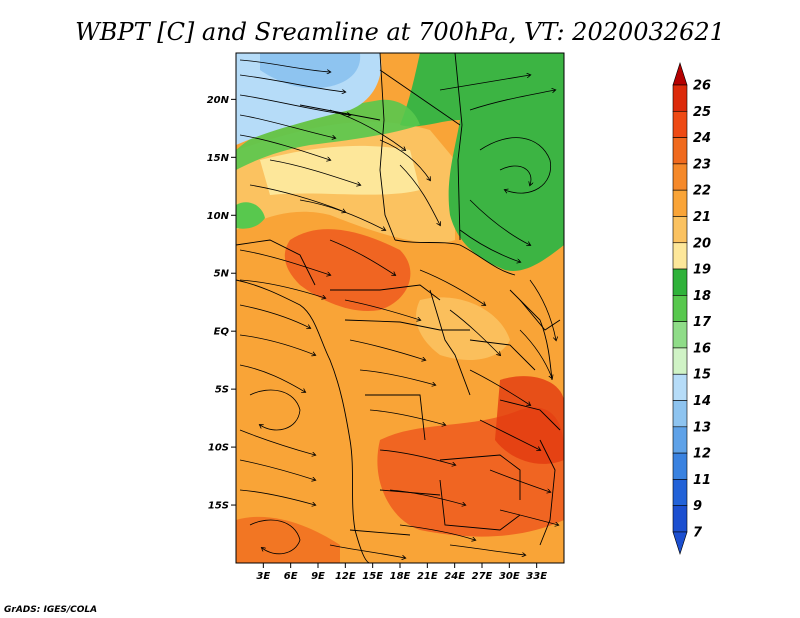 The width and height of the screenshot is (800, 618). I want to click on colorbar: 26 25 24 23 22 21 20 19 18 17 16 15 14 13 12 11 9 7, so click(692, 308).